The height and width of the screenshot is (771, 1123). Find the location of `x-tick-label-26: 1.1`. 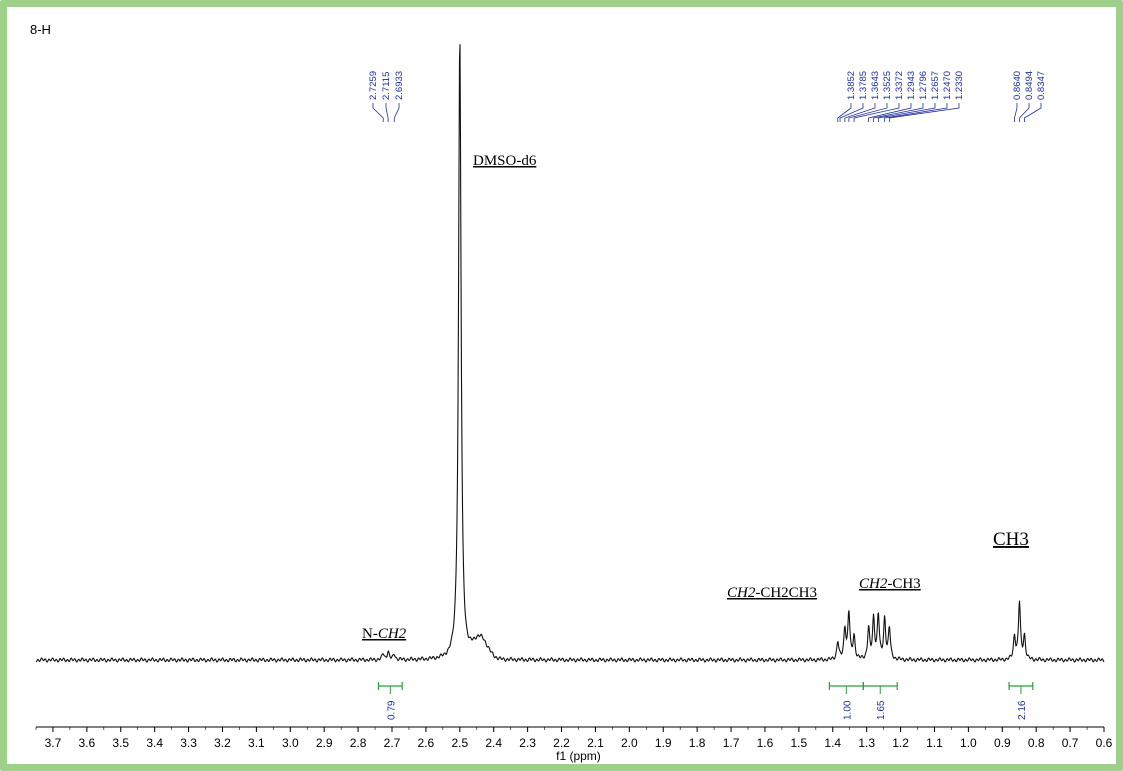

x-tick-label-26: 1.1 is located at coordinates (934, 743).